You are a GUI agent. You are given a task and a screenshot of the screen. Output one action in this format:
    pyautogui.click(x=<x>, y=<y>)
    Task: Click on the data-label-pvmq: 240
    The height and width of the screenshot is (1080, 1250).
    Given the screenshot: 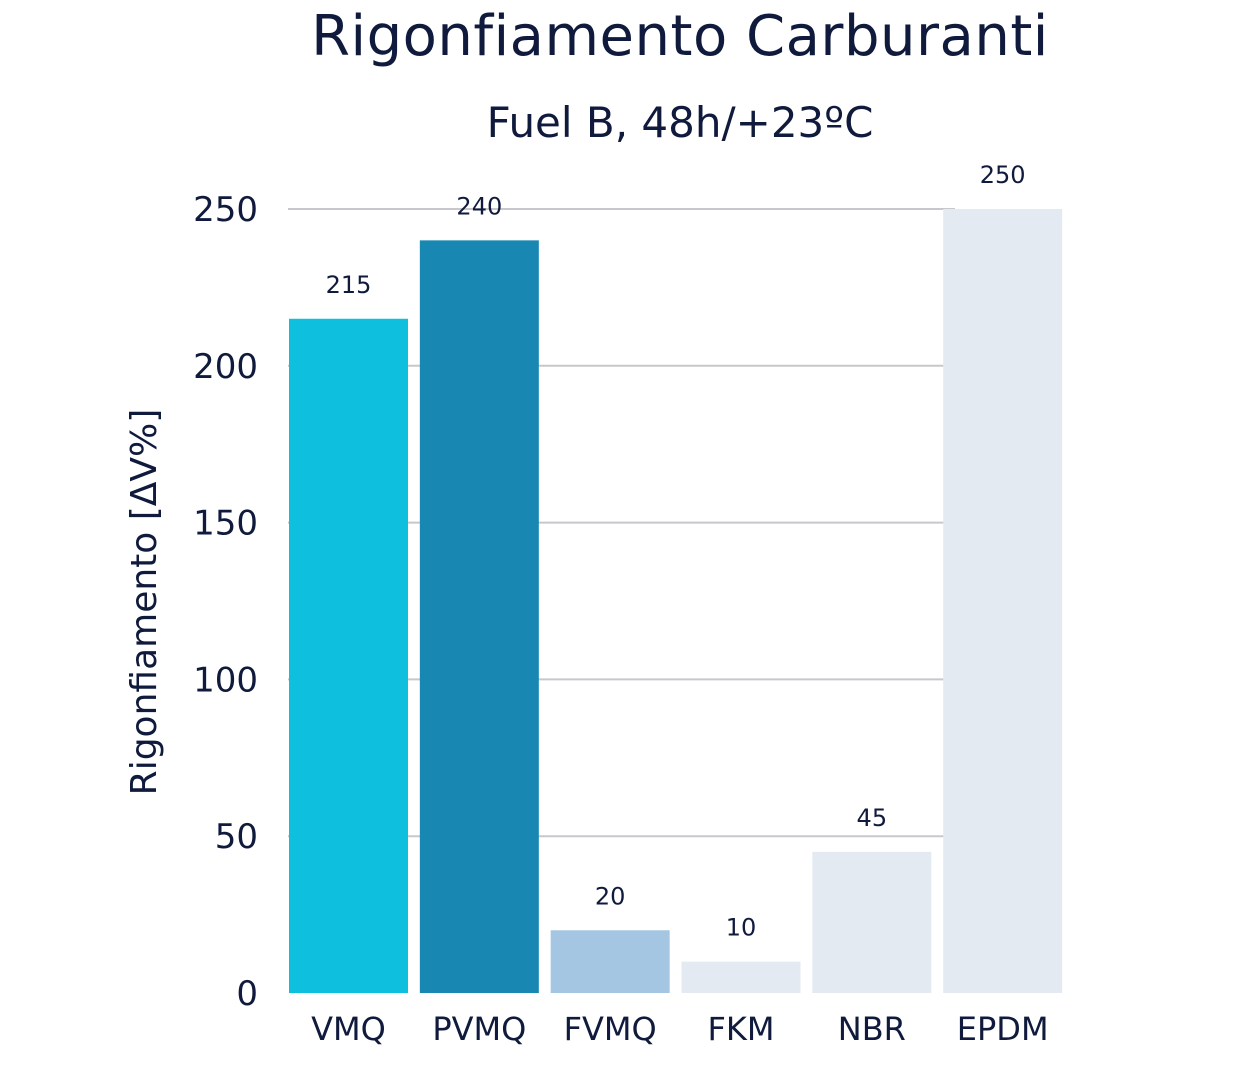 What is the action you would take?
    pyautogui.click(x=479, y=206)
    